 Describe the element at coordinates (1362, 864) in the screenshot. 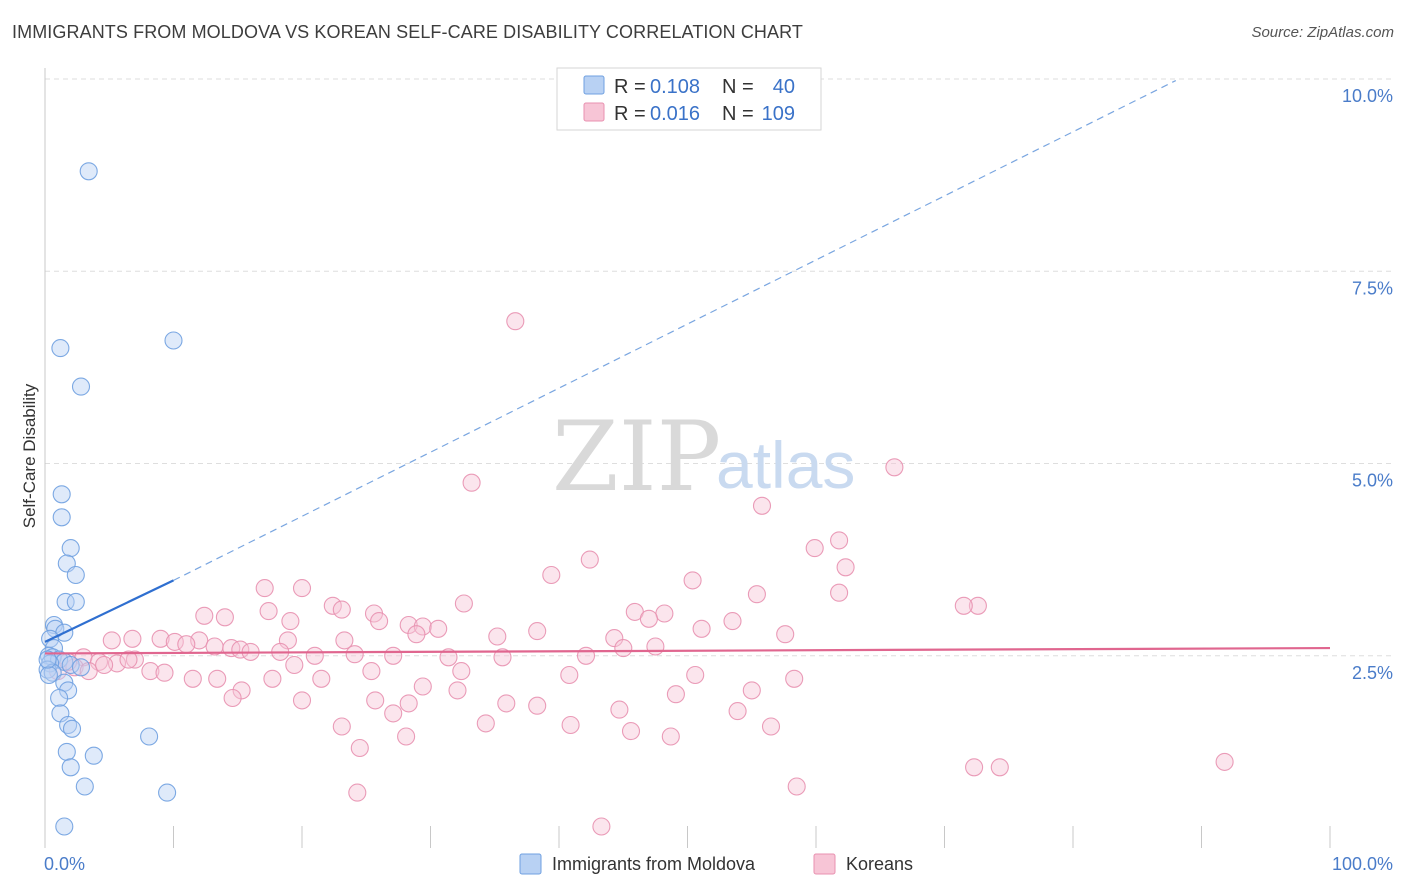

I see `x-tick-label-1: 100.0%` at that location.